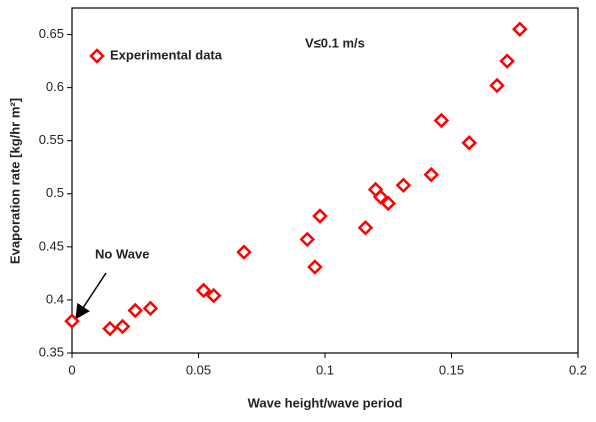  Describe the element at coordinates (122, 253) in the screenshot. I see `annotation: No Wave` at that location.